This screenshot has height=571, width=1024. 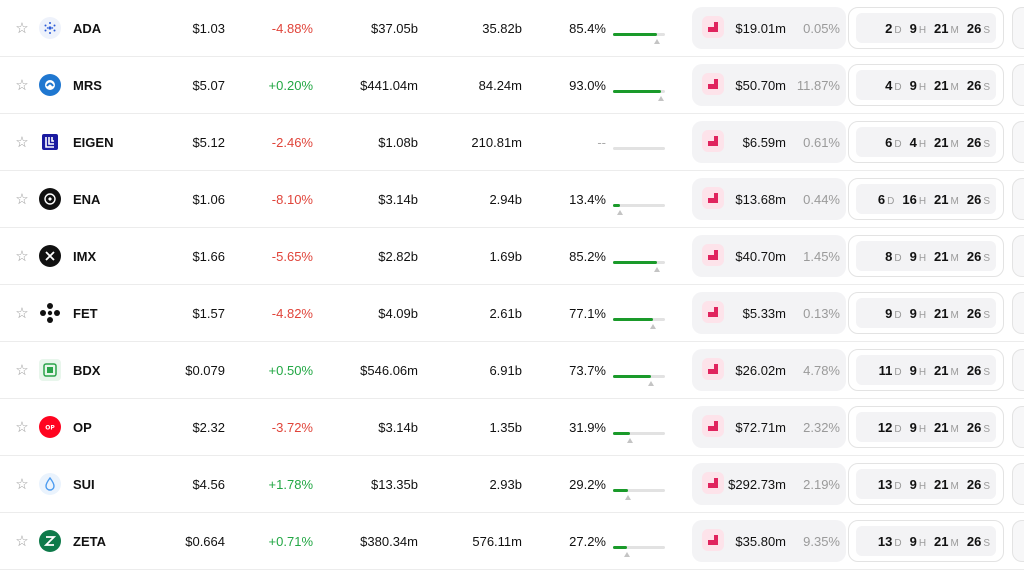 I want to click on market-cap: $380.34m, so click(x=389, y=541).